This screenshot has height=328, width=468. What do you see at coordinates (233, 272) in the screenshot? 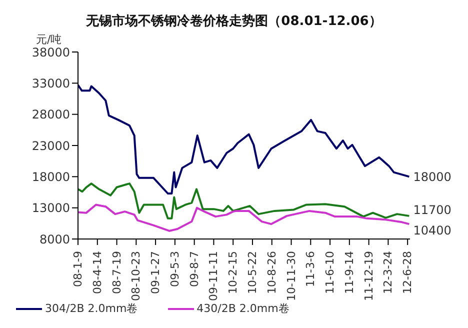
I see `x-tick-label: 10-2-15` at bounding box center [233, 272].